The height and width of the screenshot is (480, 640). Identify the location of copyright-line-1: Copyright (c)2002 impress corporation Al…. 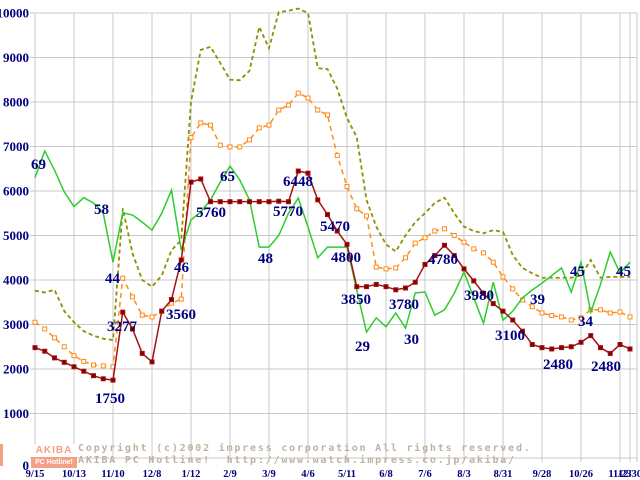
(305, 448).